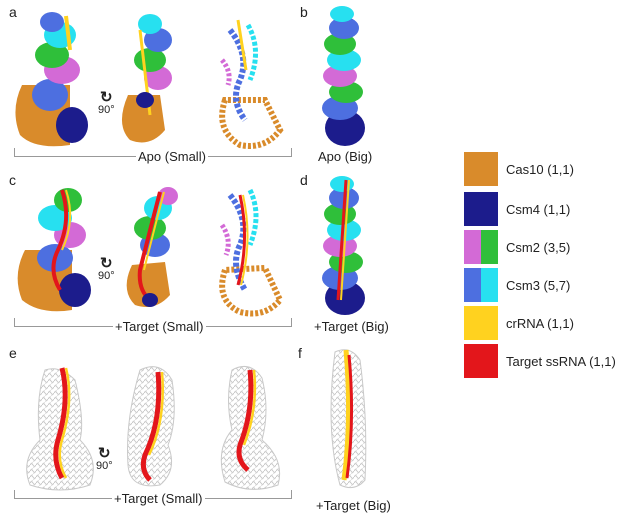 This screenshot has width=639, height=527. Describe the element at coordinates (304, 12) in the screenshot. I see `panel-label-b: b` at that location.